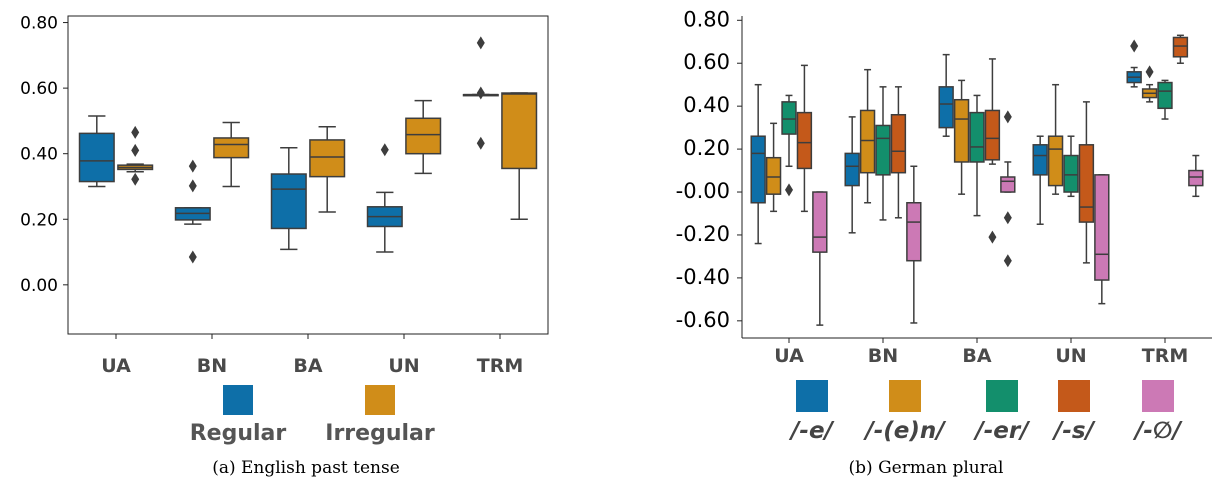 Image resolution: width=1214 pixels, height=490 pixels. What do you see at coordinates (904, 431) in the screenshot?
I see `legend-label-e-n: /-(e)n/` at bounding box center [904, 431].